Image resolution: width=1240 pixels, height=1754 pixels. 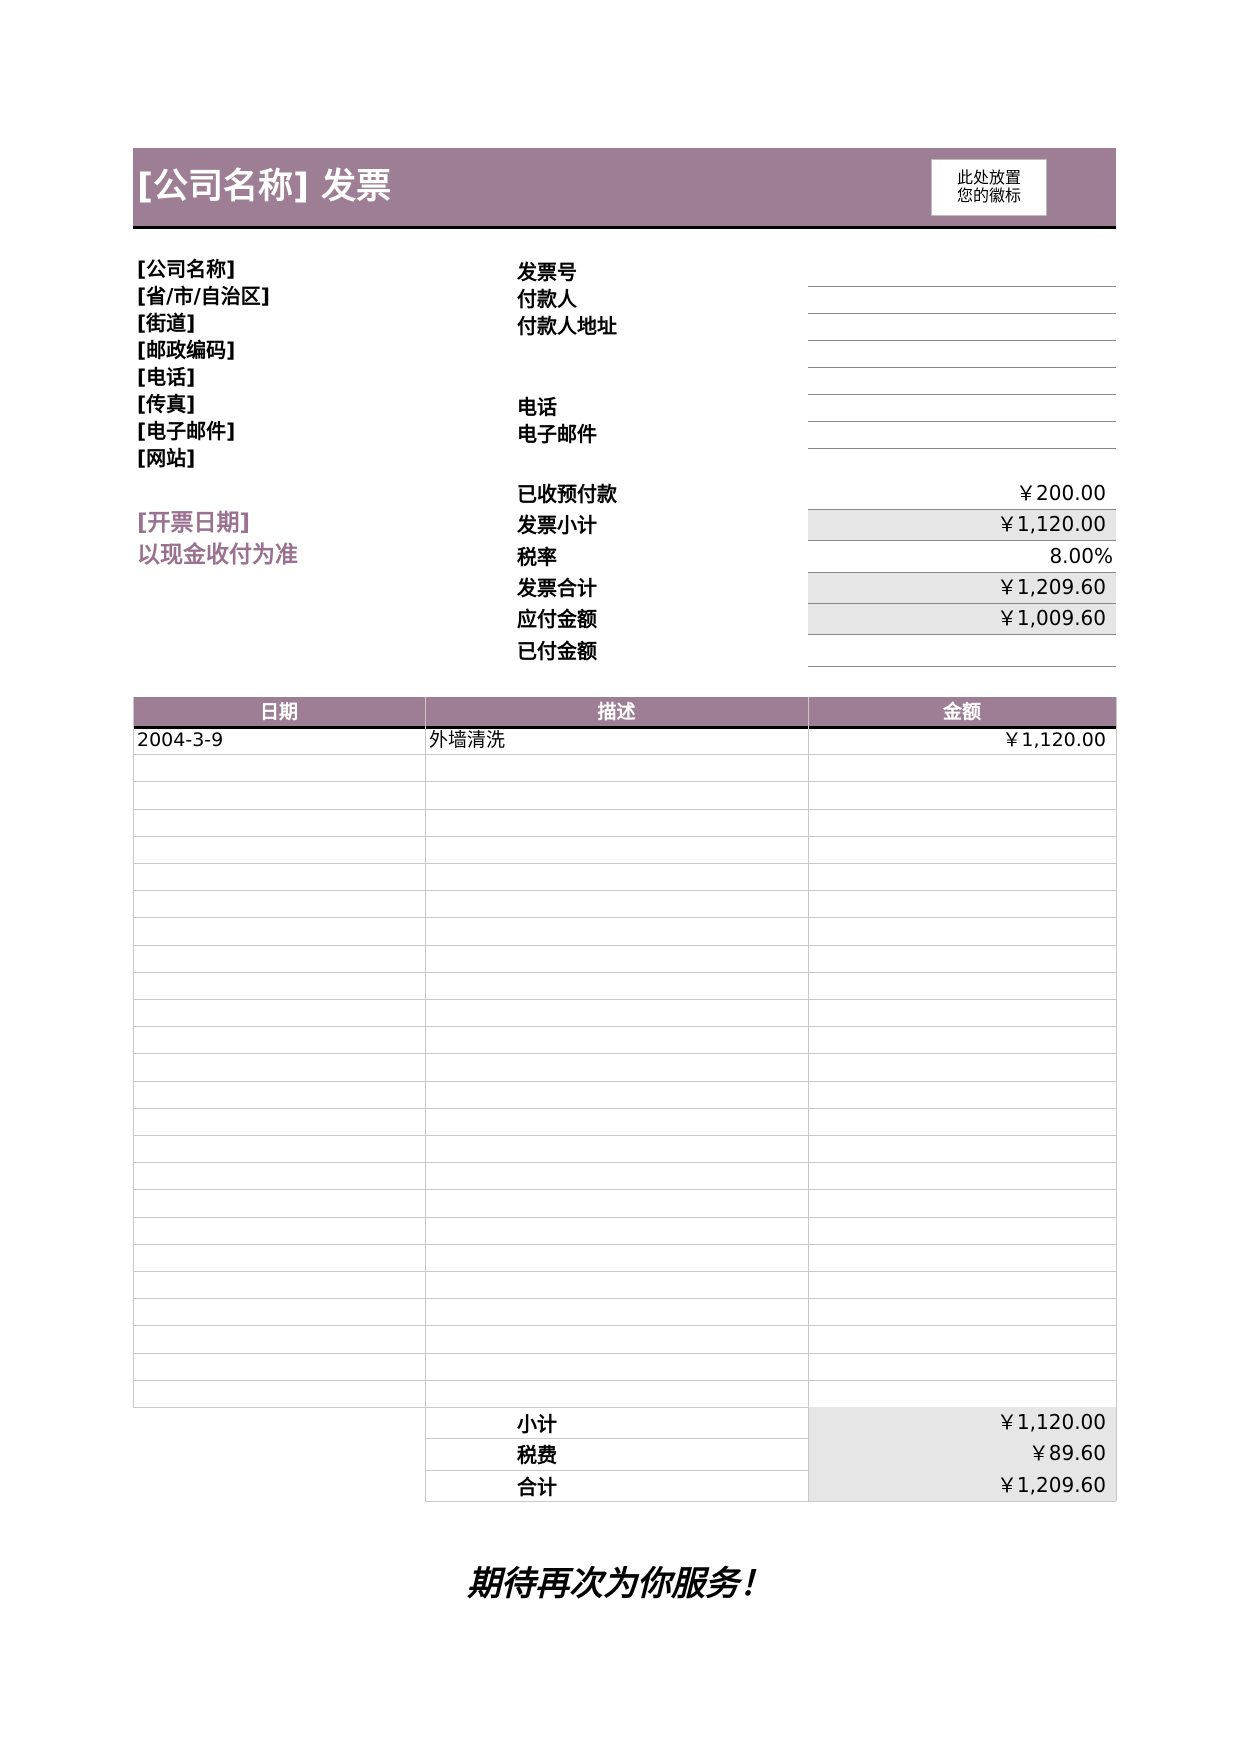 What do you see at coordinates (1081, 555) in the screenshot?
I see `summary-value: 8.00%` at bounding box center [1081, 555].